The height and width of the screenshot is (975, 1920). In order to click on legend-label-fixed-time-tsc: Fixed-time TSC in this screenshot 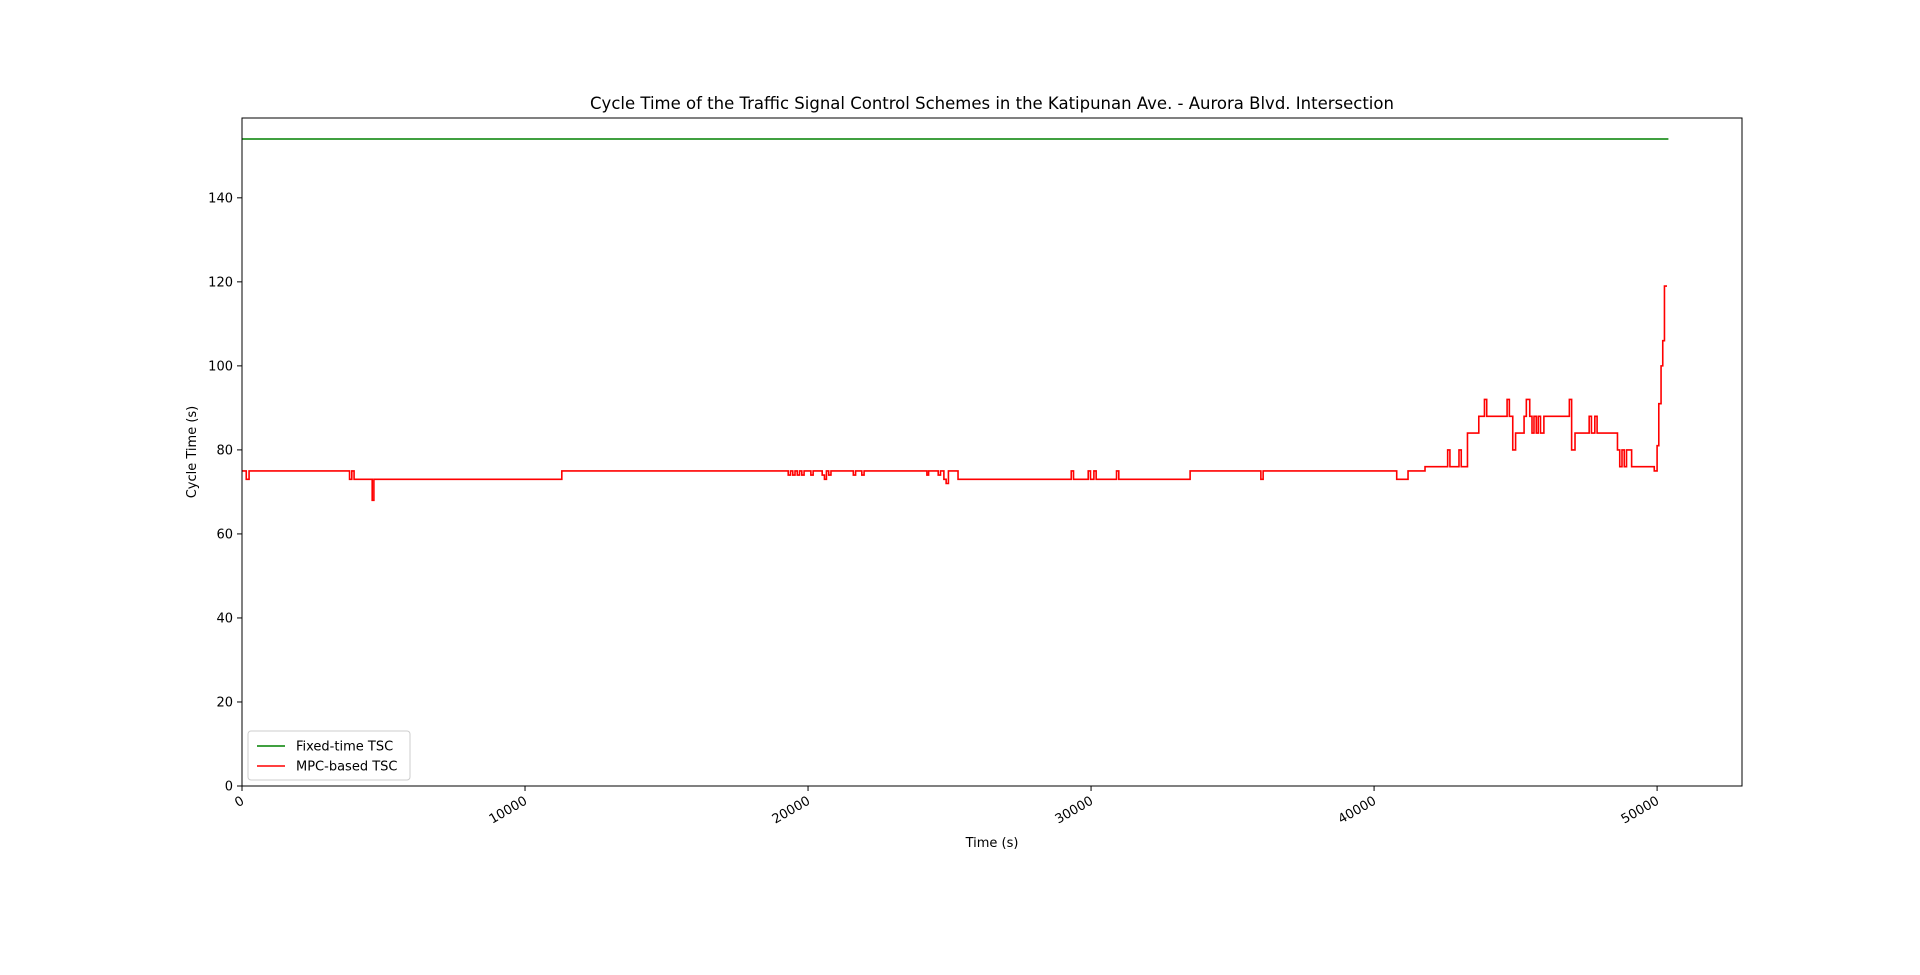, I will do `click(344, 747)`.